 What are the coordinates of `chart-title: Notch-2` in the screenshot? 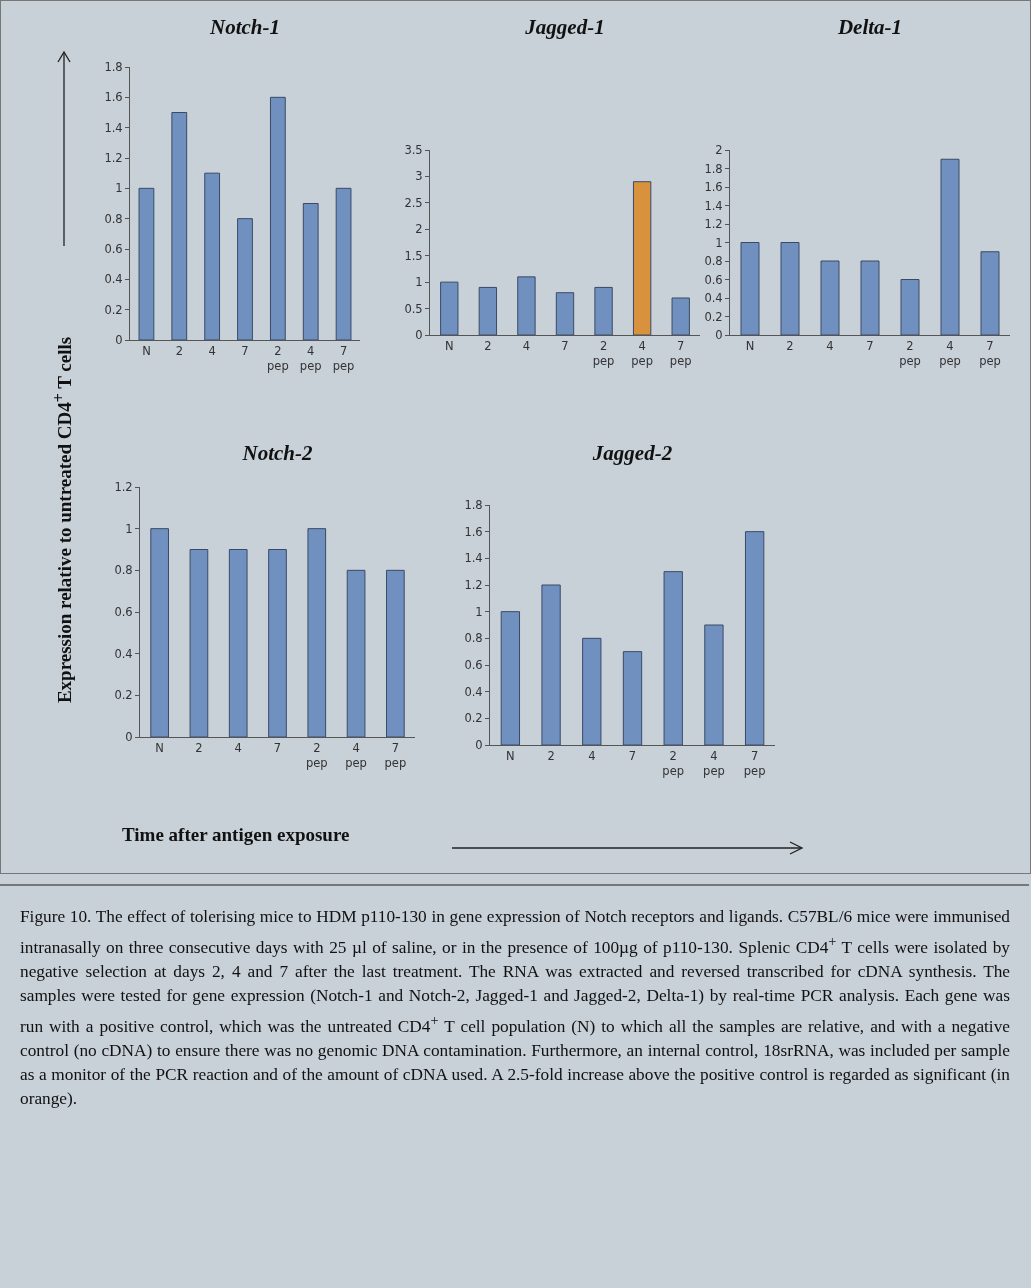 It's located at (277, 453).